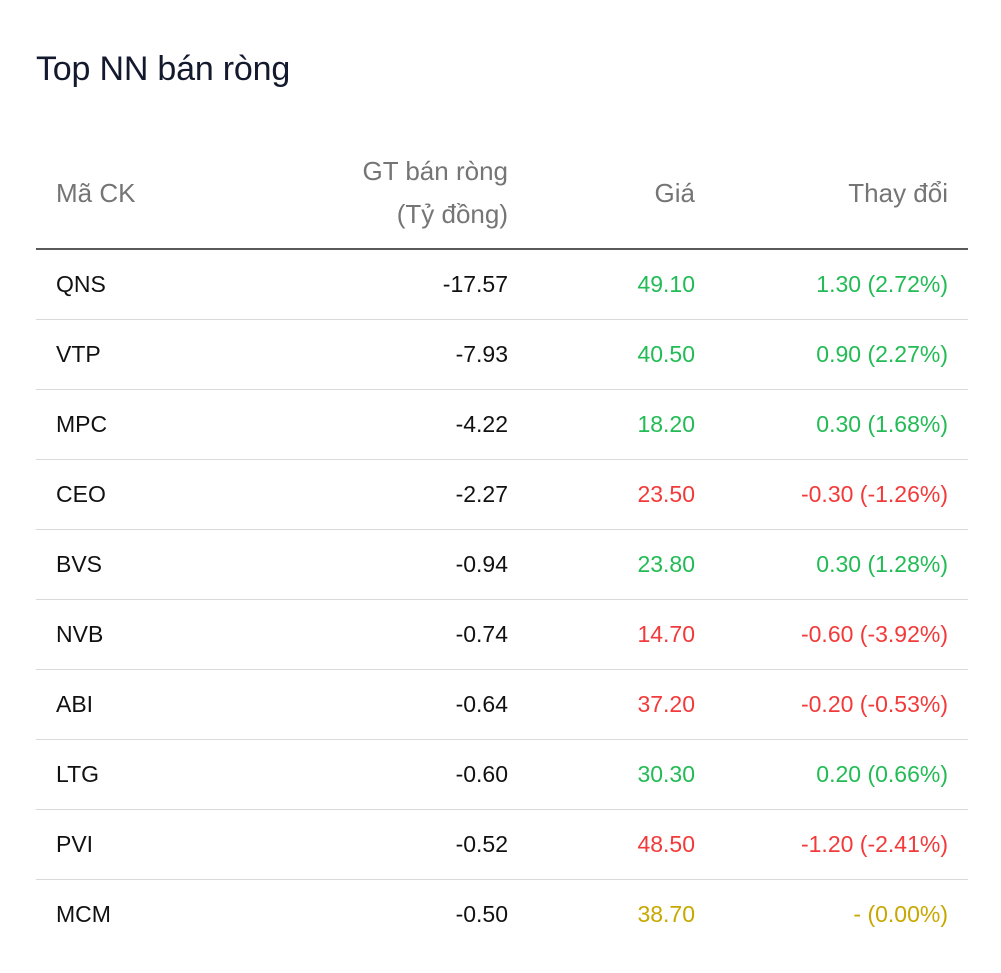 The height and width of the screenshot is (973, 1001). What do you see at coordinates (435, 171) in the screenshot?
I see `header-net-value-line1: GT bán ròng` at bounding box center [435, 171].